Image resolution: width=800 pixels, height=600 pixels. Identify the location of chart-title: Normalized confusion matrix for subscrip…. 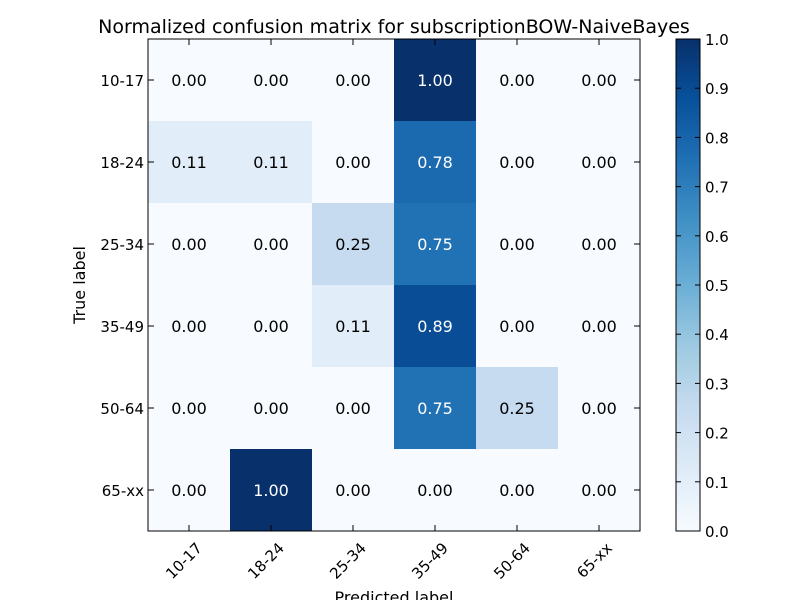
(394, 27).